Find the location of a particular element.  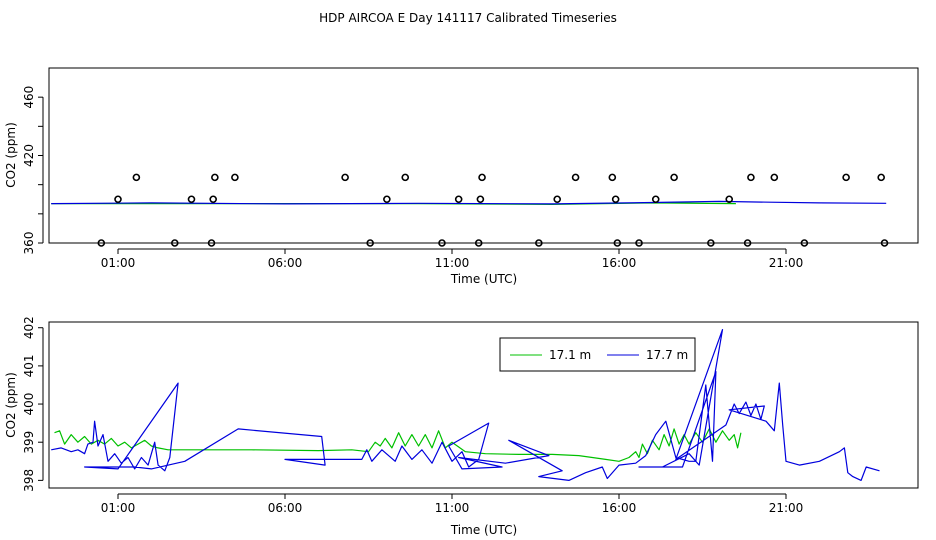

legend-label-17-7: 17.7 m is located at coordinates (667, 355).